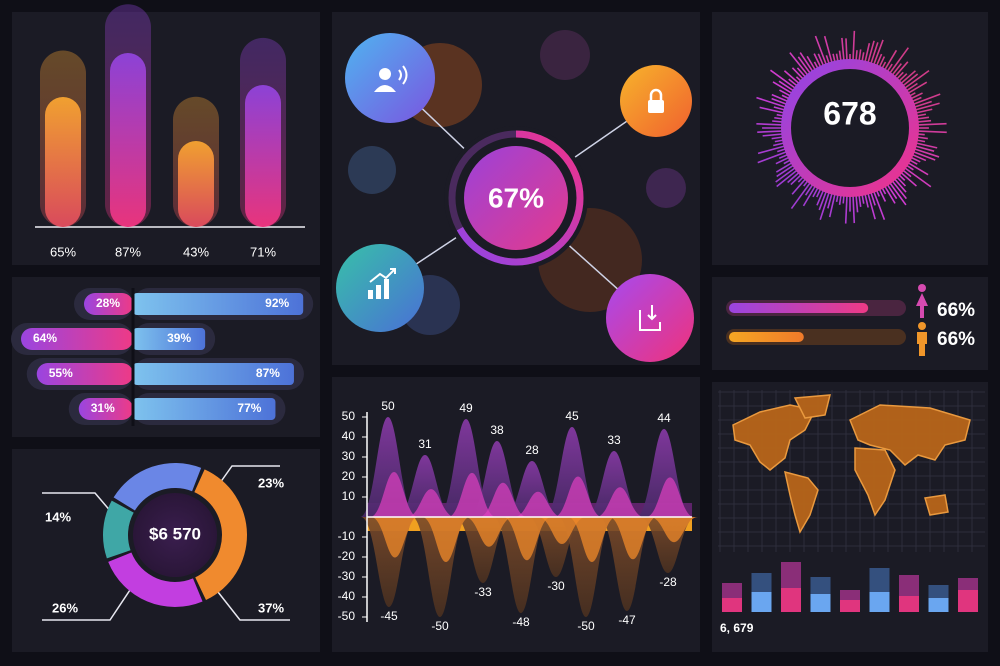  What do you see at coordinates (516, 197) in the screenshot?
I see `center-value: 67%` at bounding box center [516, 197].